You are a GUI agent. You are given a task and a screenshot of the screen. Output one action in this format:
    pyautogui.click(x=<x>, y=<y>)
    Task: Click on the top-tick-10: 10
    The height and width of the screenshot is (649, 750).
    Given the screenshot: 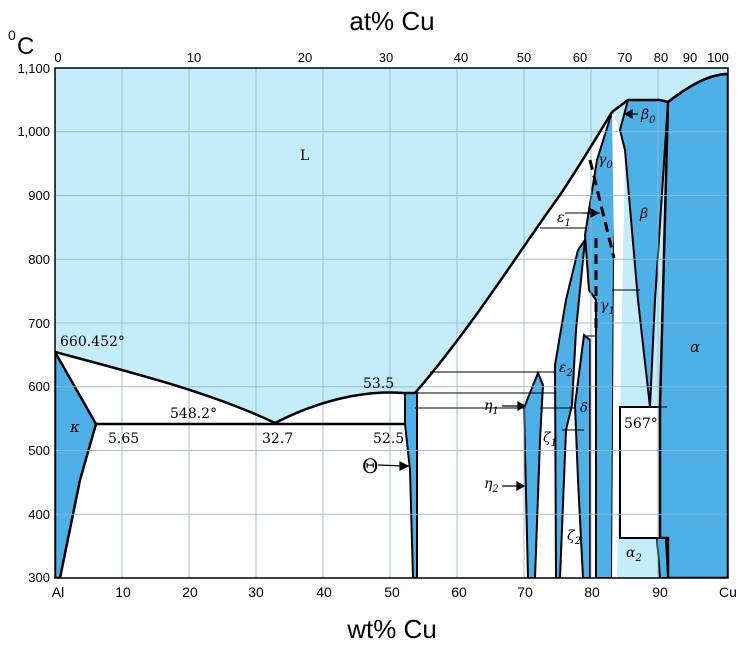 What is the action you would take?
    pyautogui.click(x=194, y=57)
    